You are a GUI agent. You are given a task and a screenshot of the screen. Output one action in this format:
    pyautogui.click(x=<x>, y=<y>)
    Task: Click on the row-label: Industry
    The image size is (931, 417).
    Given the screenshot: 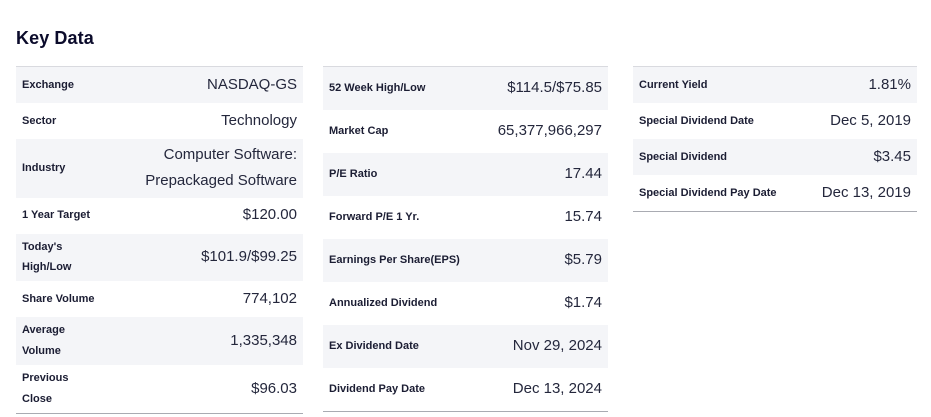 What is the action you would take?
    pyautogui.click(x=44, y=167)
    